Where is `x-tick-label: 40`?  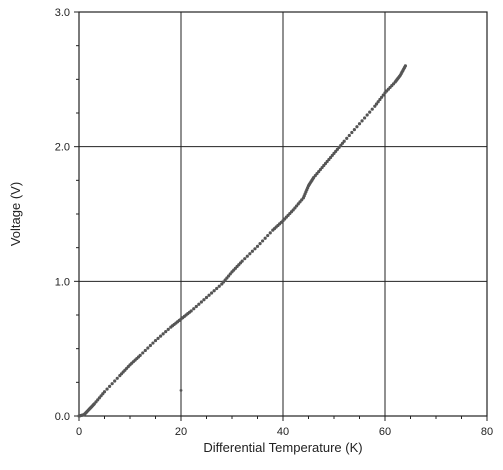 x-tick-label: 40 is located at coordinates (283, 432).